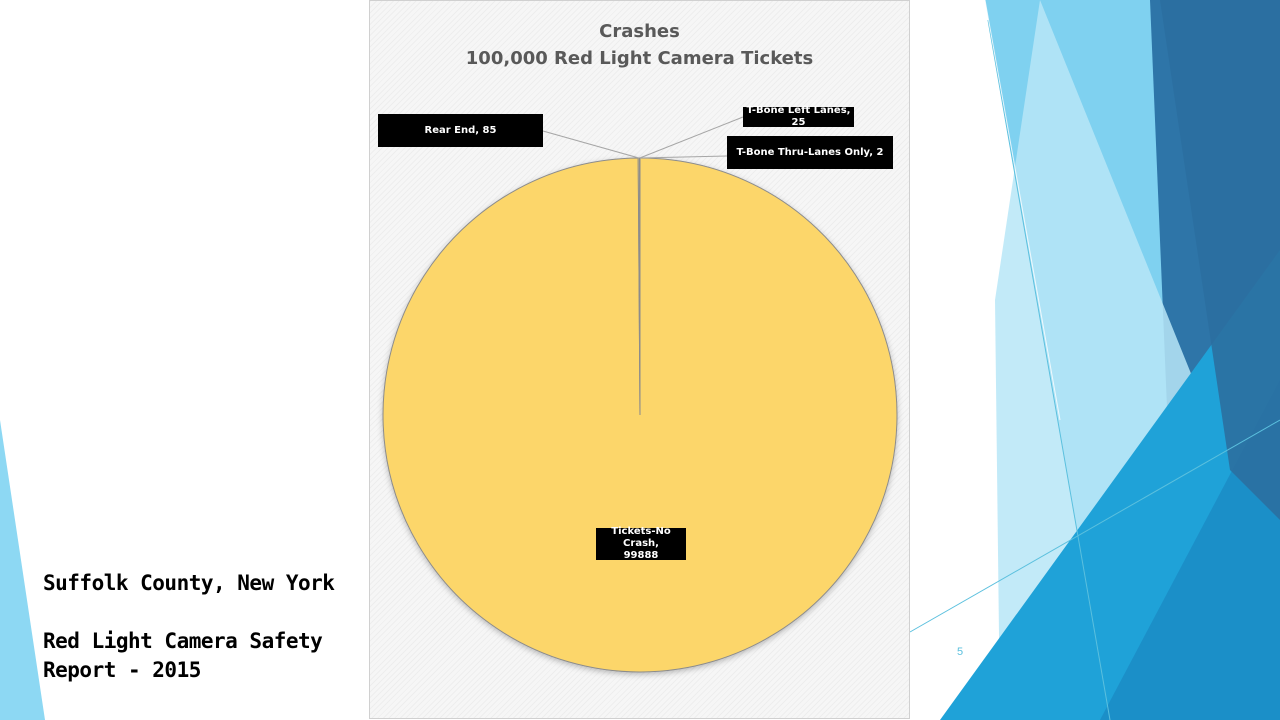  Describe the element at coordinates (639, 31) in the screenshot. I see `chart-title: Crashes` at that location.